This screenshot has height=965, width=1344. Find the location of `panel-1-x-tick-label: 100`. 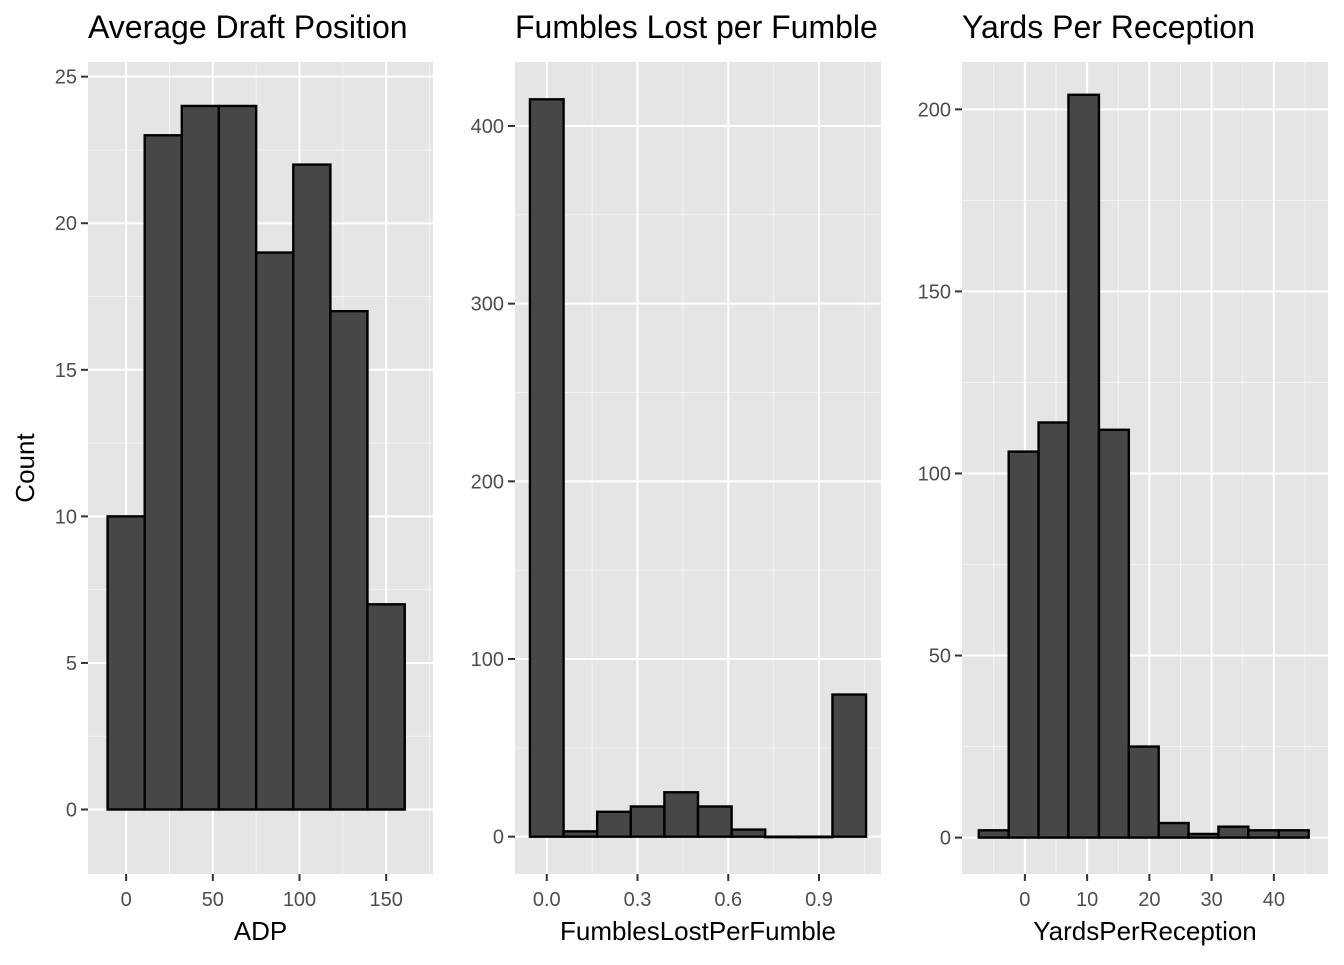

panel-1-x-tick-label: 100 is located at coordinates (299, 900).